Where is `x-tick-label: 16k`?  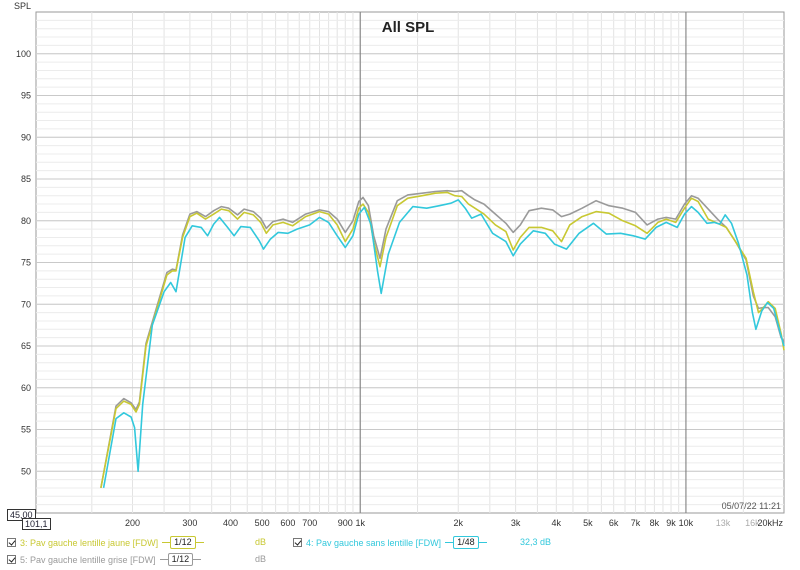 x-tick-label: 16k is located at coordinates (752, 523).